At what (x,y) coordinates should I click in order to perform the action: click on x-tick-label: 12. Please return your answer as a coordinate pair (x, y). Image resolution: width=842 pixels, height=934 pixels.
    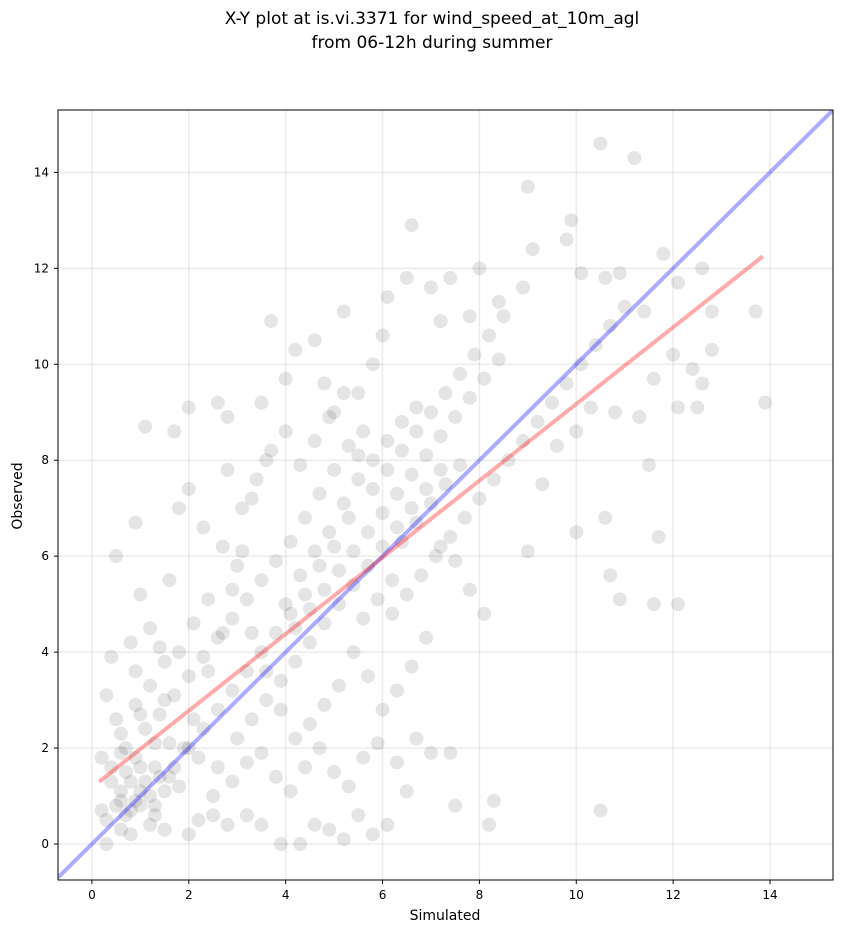
    Looking at the image, I should click on (673, 895).